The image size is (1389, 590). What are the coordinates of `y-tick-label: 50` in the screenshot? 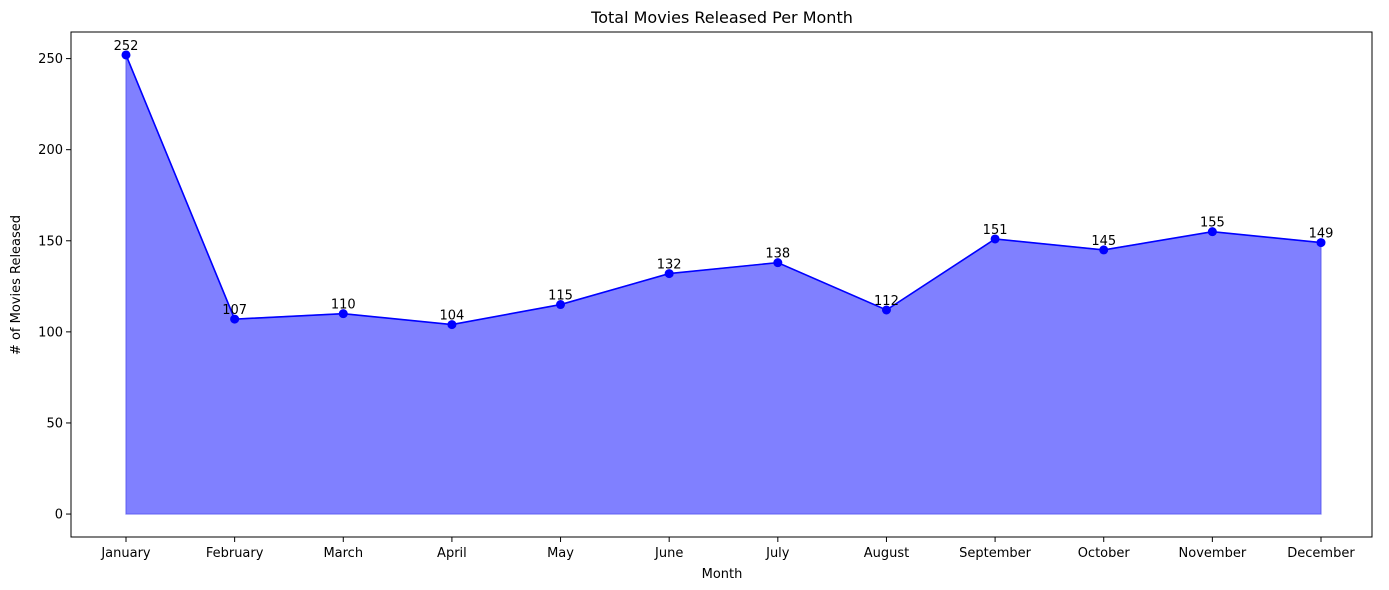 It's located at (54, 423).